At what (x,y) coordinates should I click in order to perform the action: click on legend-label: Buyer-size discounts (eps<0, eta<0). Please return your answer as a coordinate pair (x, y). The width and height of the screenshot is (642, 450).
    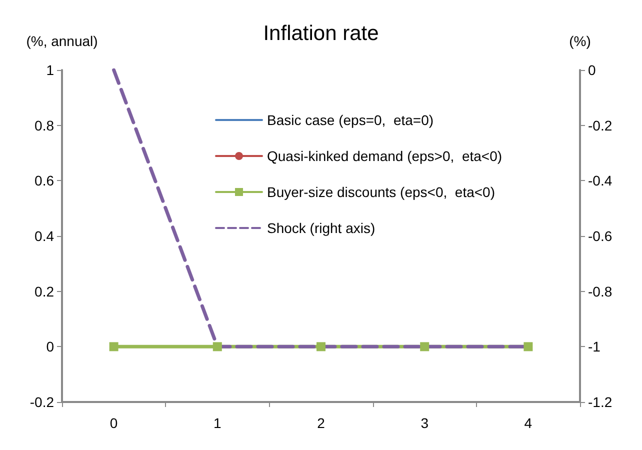
    Looking at the image, I should click on (381, 192).